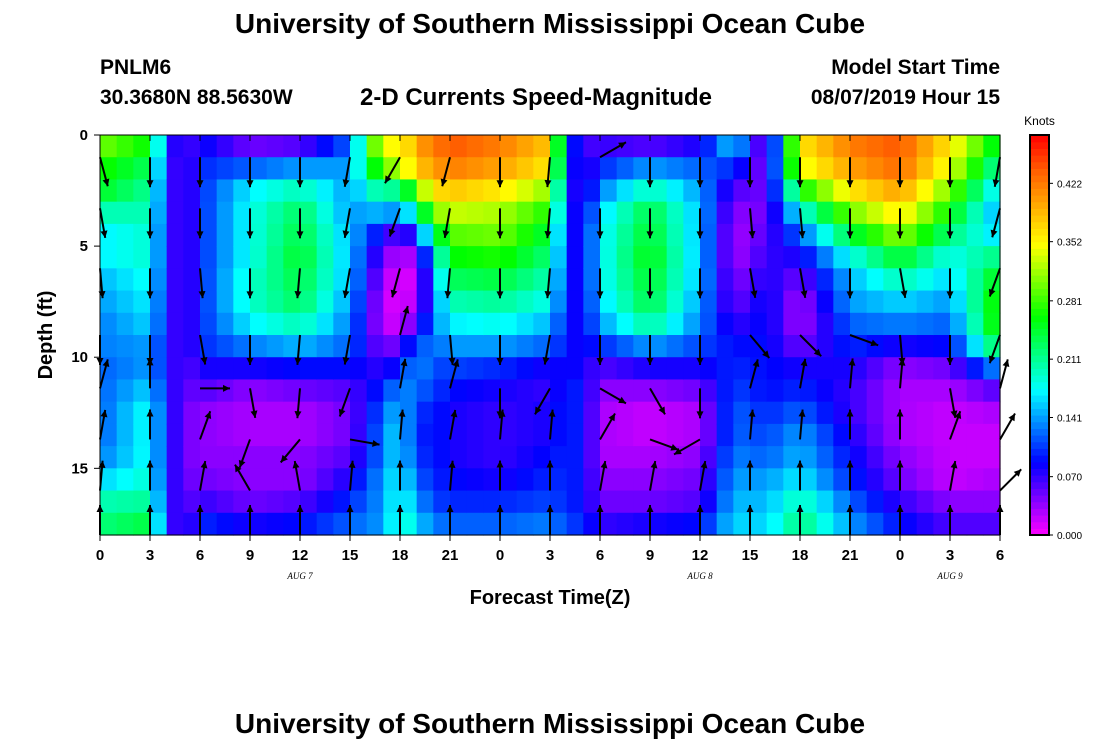 Image resolution: width=1100 pixels, height=750 pixels. I want to click on x-tick-label: 0, so click(500, 555).